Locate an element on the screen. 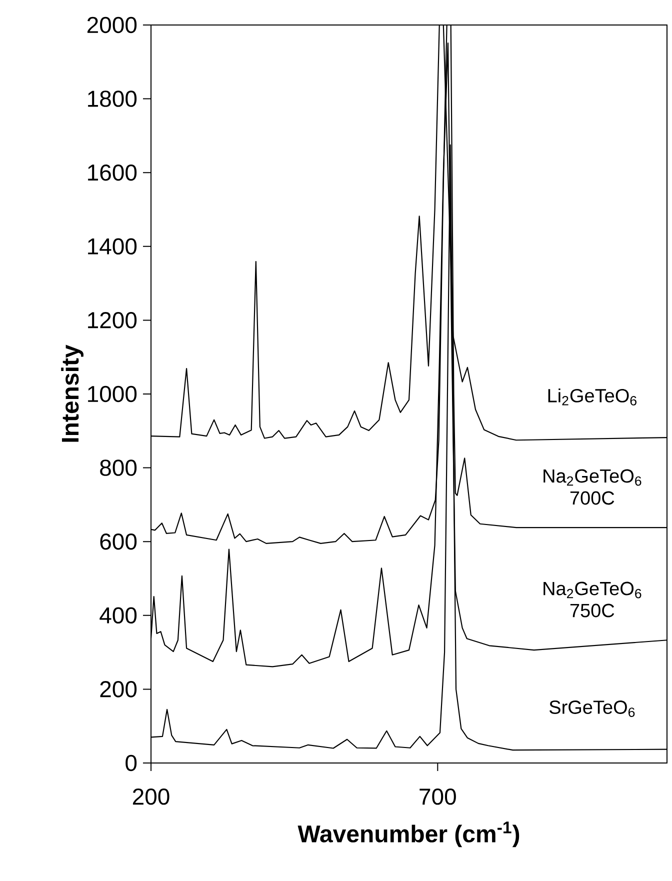 The height and width of the screenshot is (881, 672). text: Na$_{2}$GeTeO$_{6}$ 700C is located at coordinates (593, 487).